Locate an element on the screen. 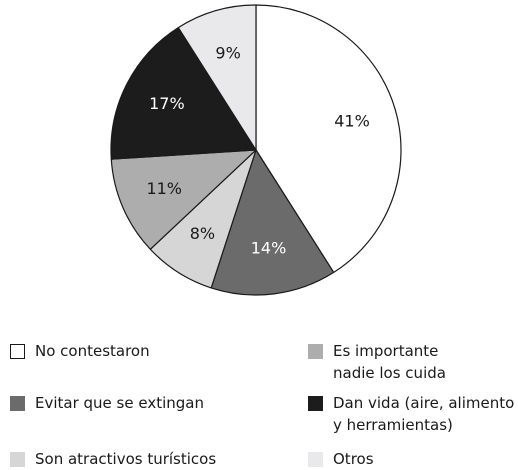  pie-slice-label-5: 9% is located at coordinates (227, 52).